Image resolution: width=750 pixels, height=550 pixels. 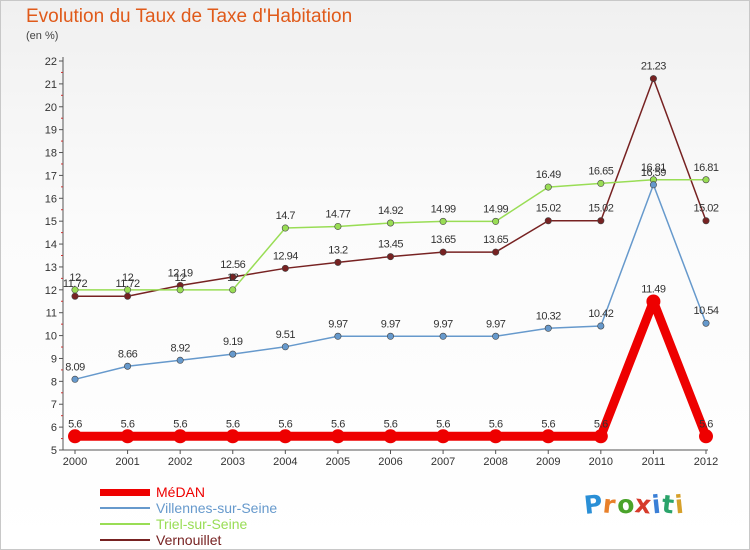 I want to click on x-tick-label: 2002, so click(x=180, y=462).